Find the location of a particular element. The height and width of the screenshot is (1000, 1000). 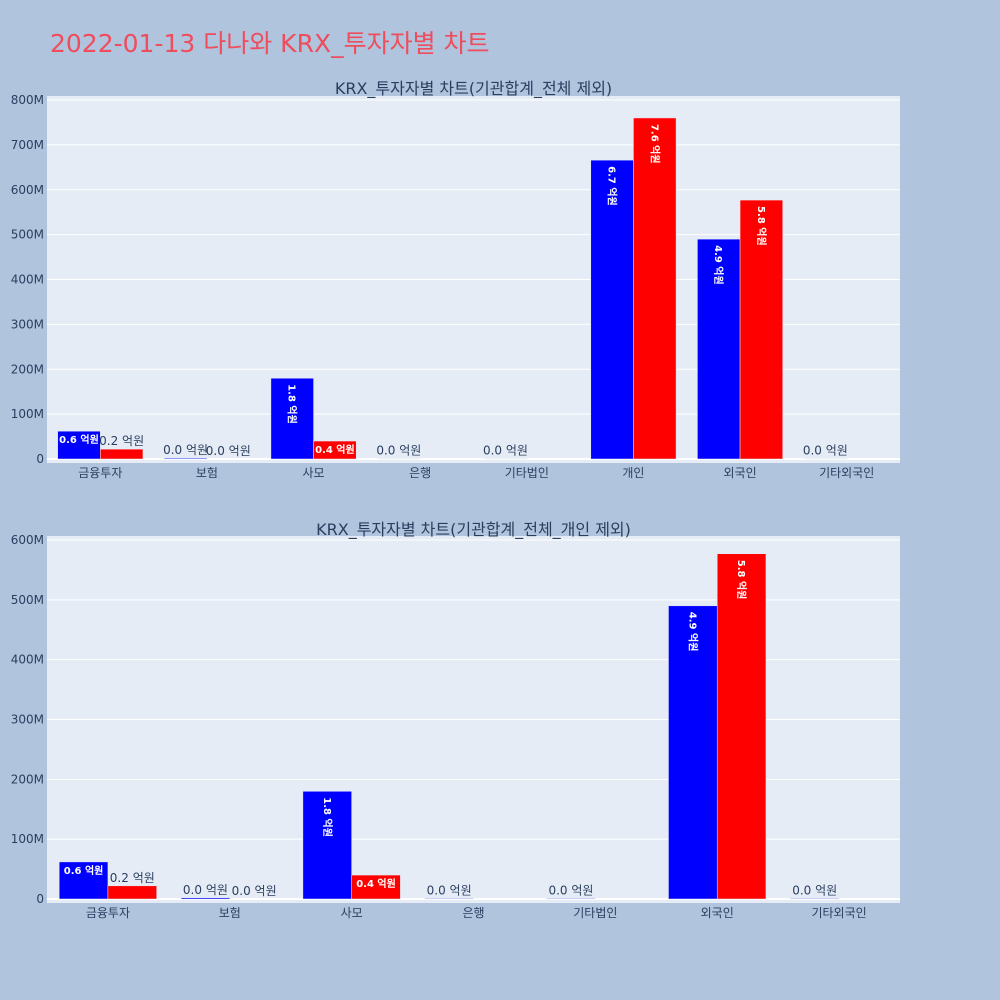

data-label: 7.6 억원 is located at coordinates (654, 144).